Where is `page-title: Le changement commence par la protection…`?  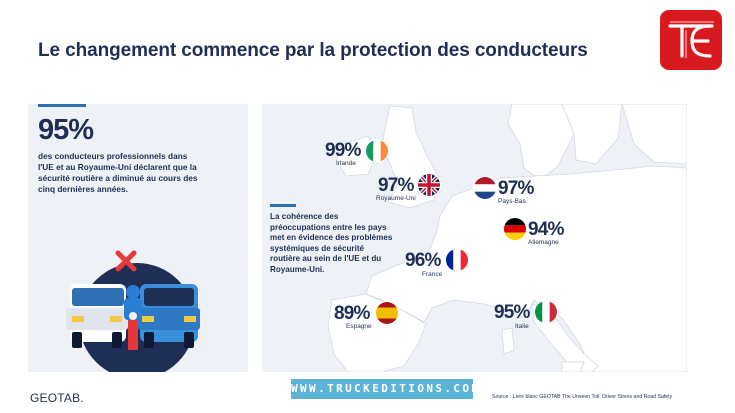 page-title: Le changement commence par la protection… is located at coordinates (313, 50).